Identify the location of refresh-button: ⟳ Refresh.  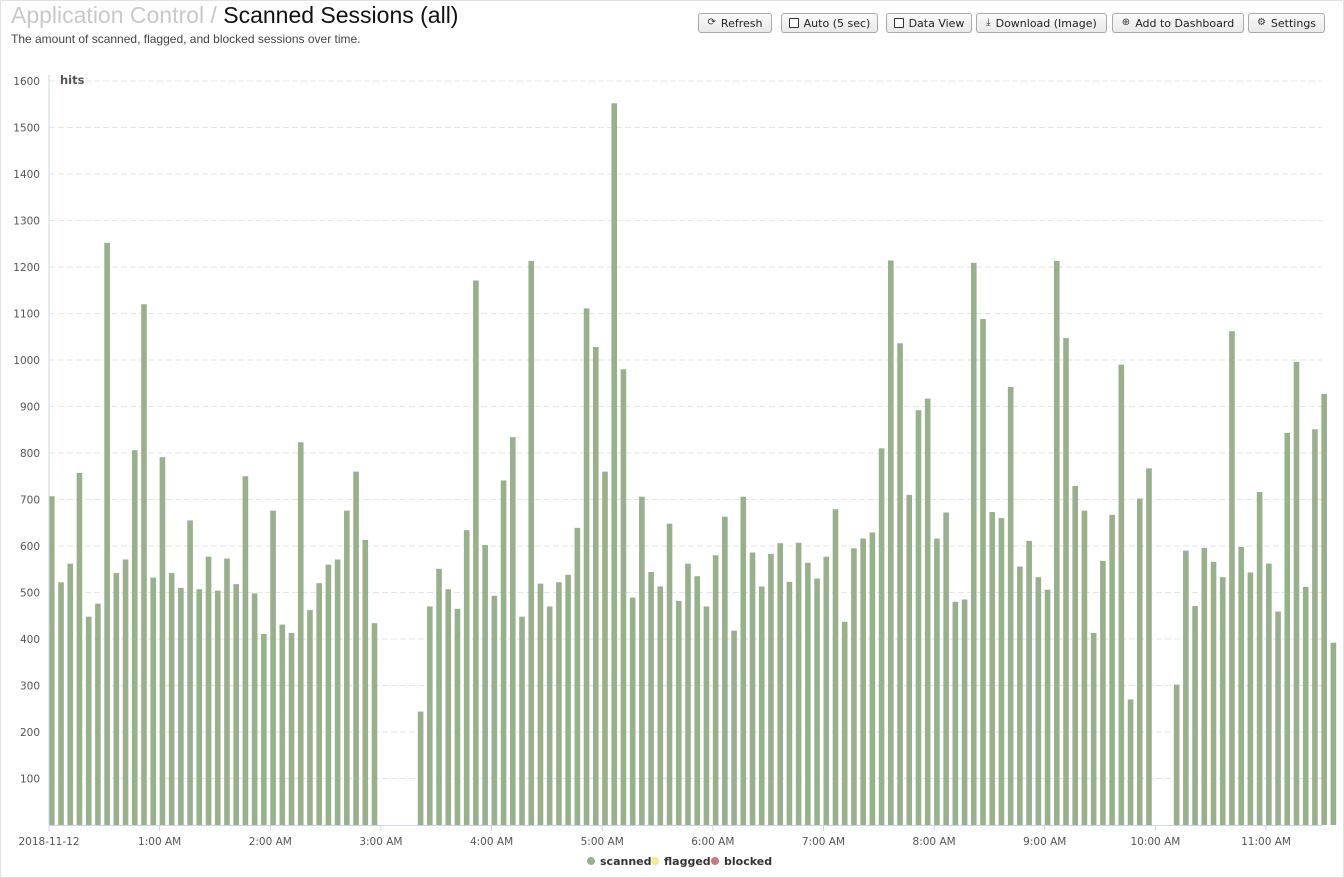
(735, 23).